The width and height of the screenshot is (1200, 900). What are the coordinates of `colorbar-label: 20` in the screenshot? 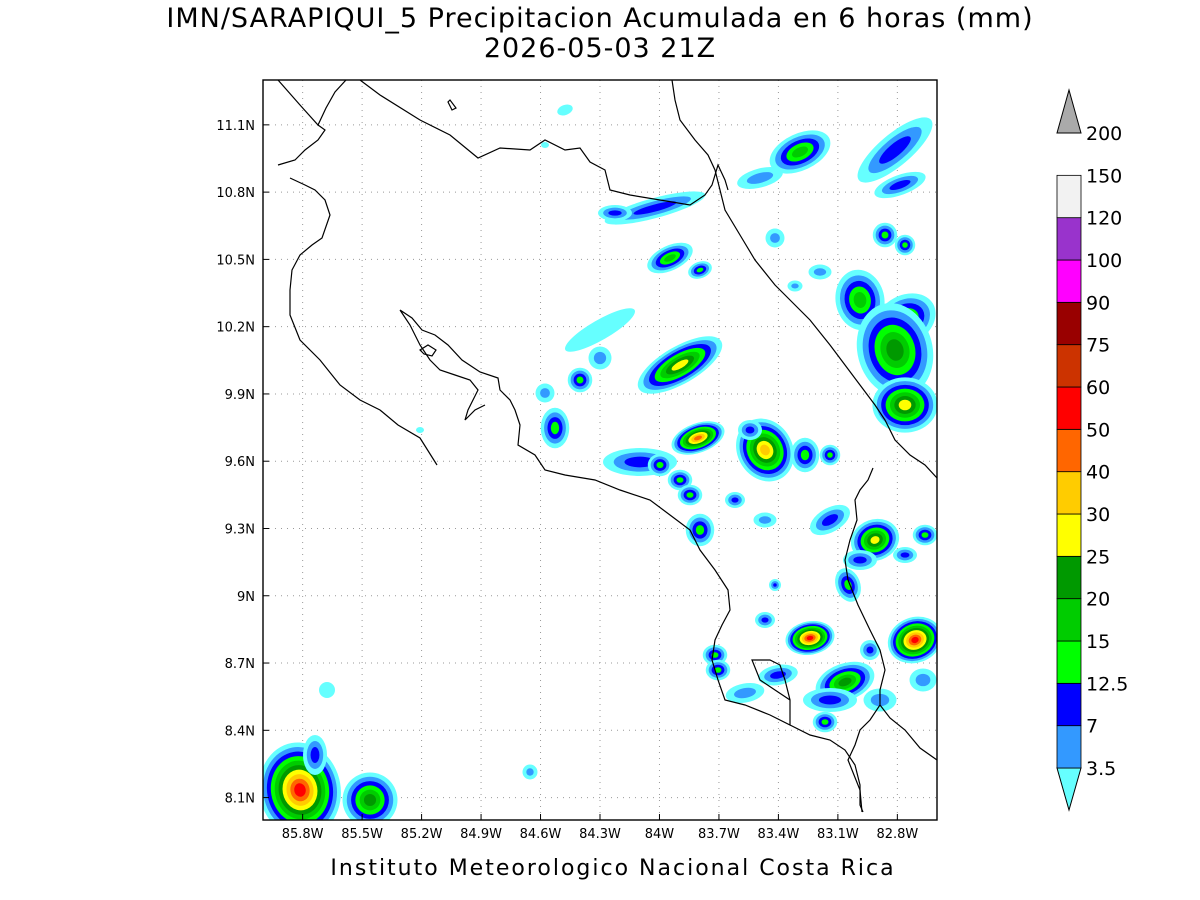 It's located at (1098, 600).